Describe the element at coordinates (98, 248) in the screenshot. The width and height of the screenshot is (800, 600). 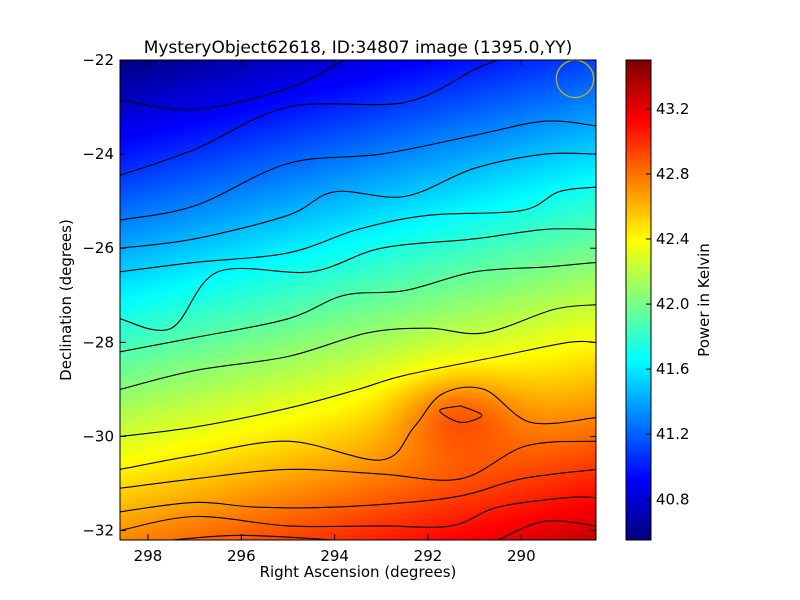
I see `y-tick-label: −26` at that location.